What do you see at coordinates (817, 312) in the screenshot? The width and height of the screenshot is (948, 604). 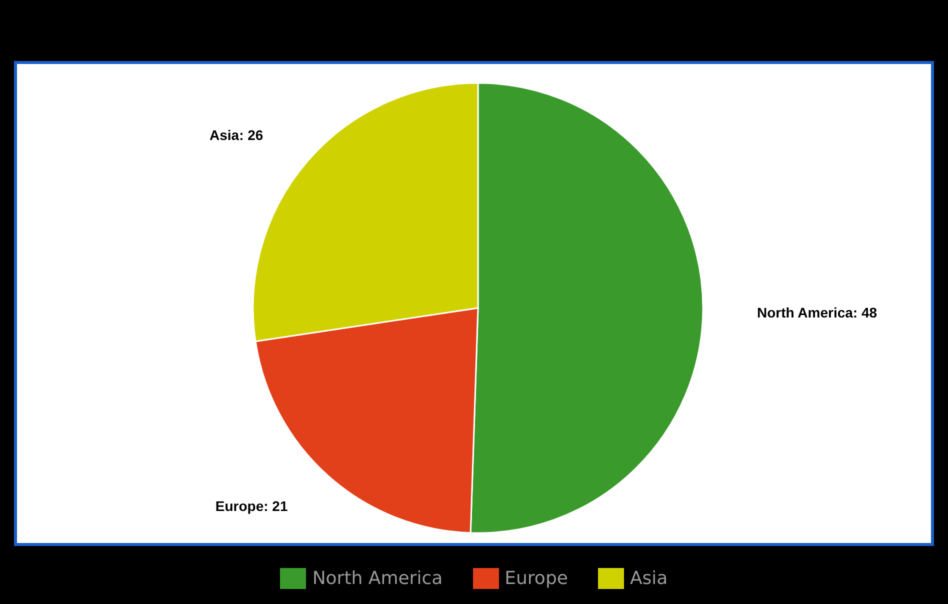 I see `data-label: North America: 48` at bounding box center [817, 312].